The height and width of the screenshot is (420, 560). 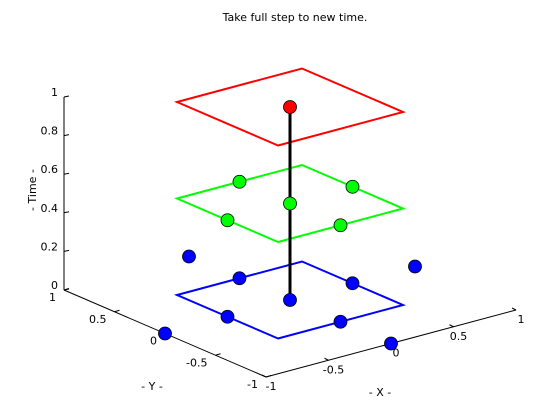 What do you see at coordinates (153, 341) in the screenshot?
I see `y-tick-label: 0` at bounding box center [153, 341].